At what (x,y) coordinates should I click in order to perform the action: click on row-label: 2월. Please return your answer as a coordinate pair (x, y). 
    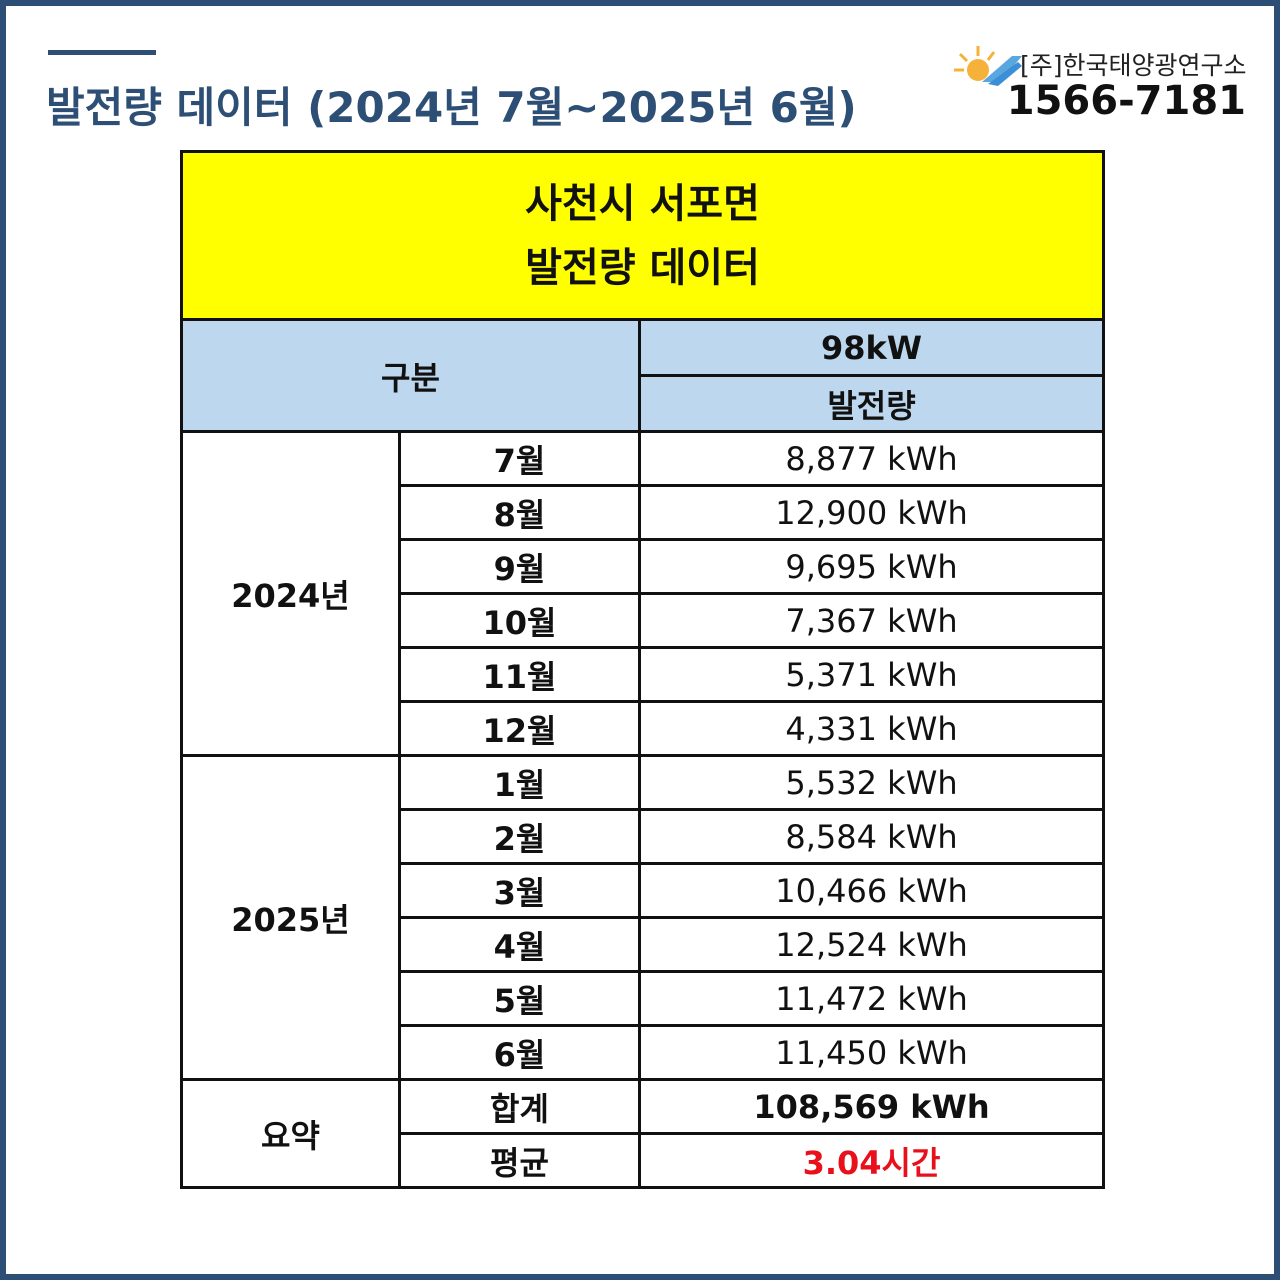
    Looking at the image, I should click on (519, 836).